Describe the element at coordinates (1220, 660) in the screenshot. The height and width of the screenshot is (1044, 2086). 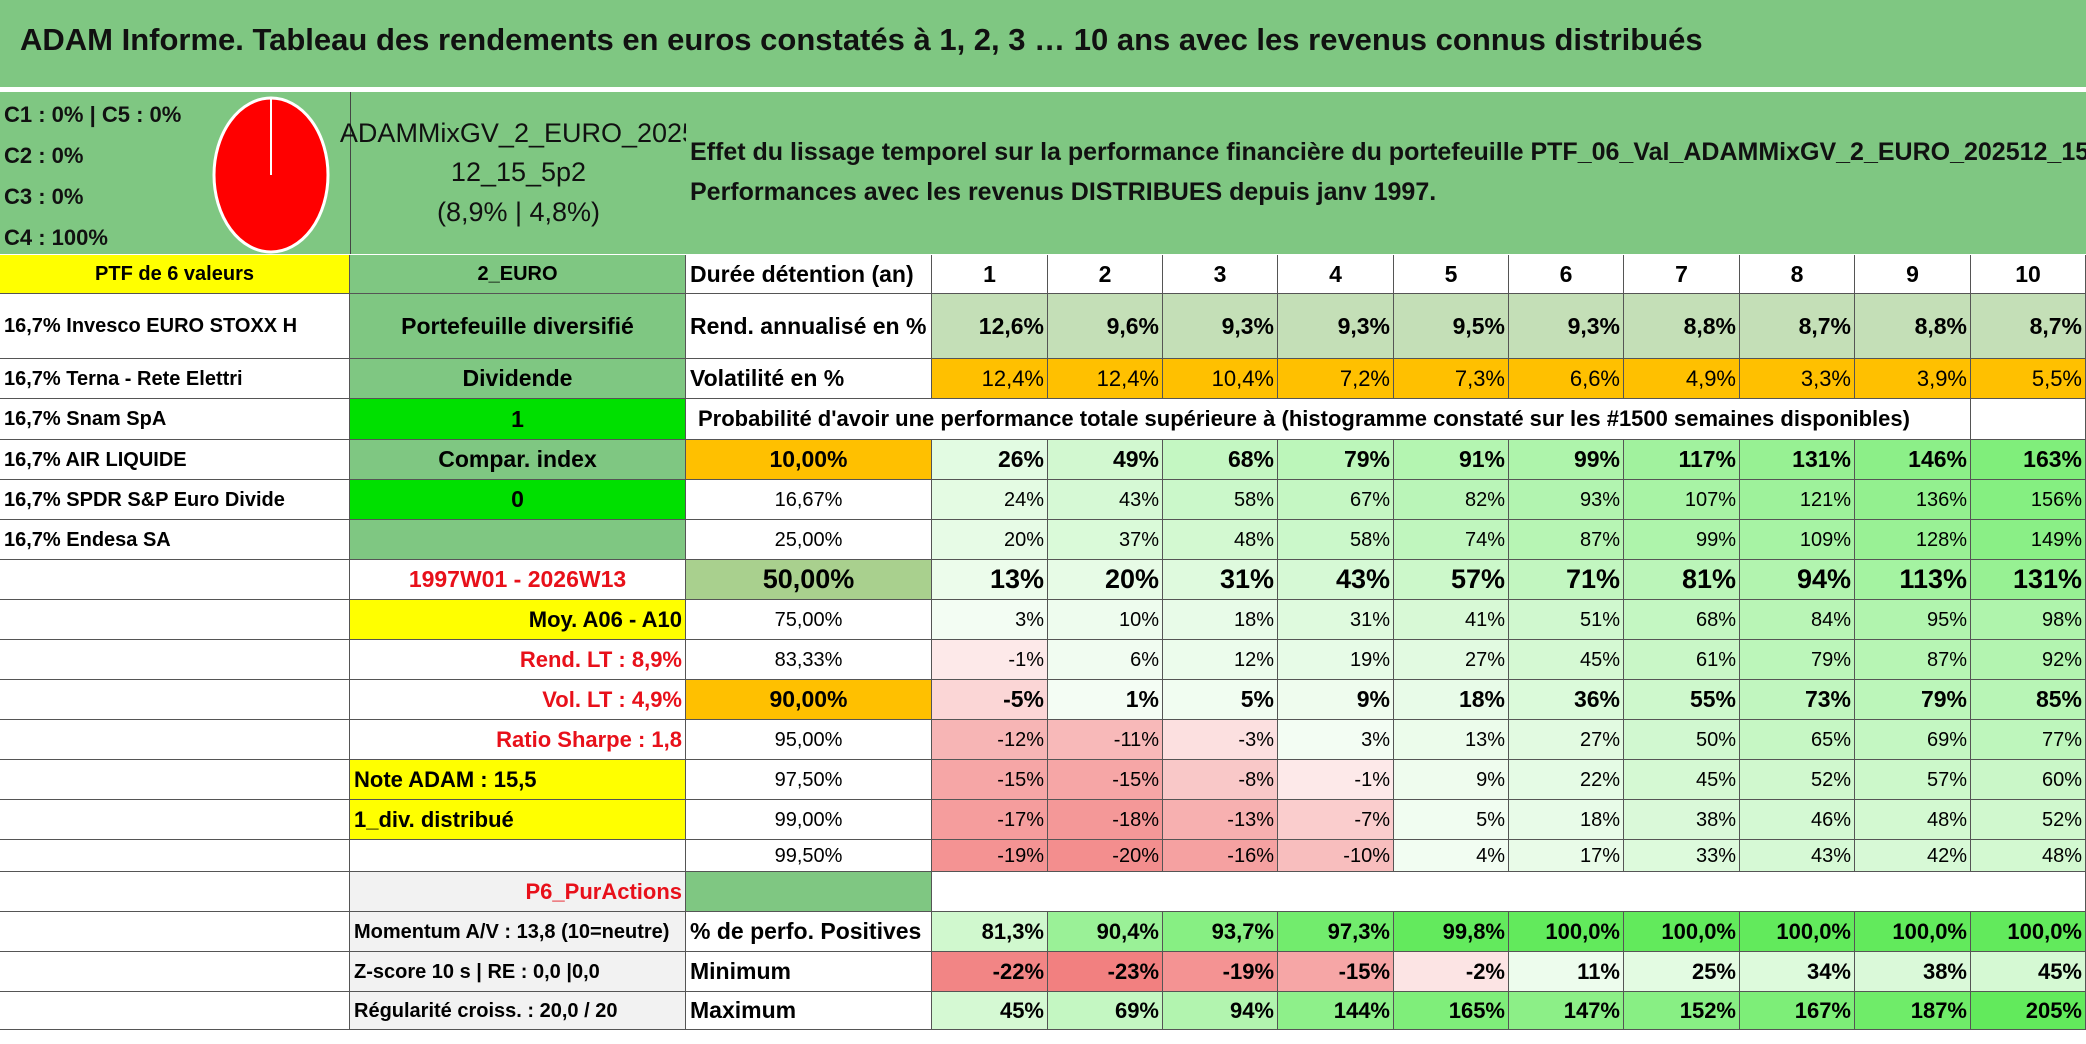
I see `prob-value: 12%` at that location.